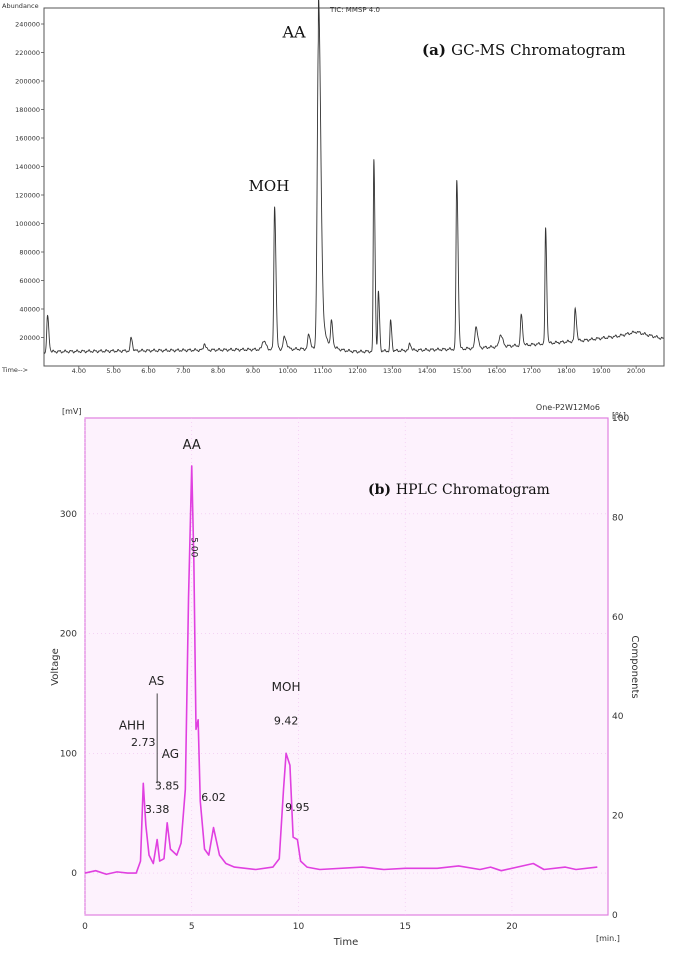 The image size is (685, 965). I want to click on hplc-x-tick-label: 0, so click(85, 927).